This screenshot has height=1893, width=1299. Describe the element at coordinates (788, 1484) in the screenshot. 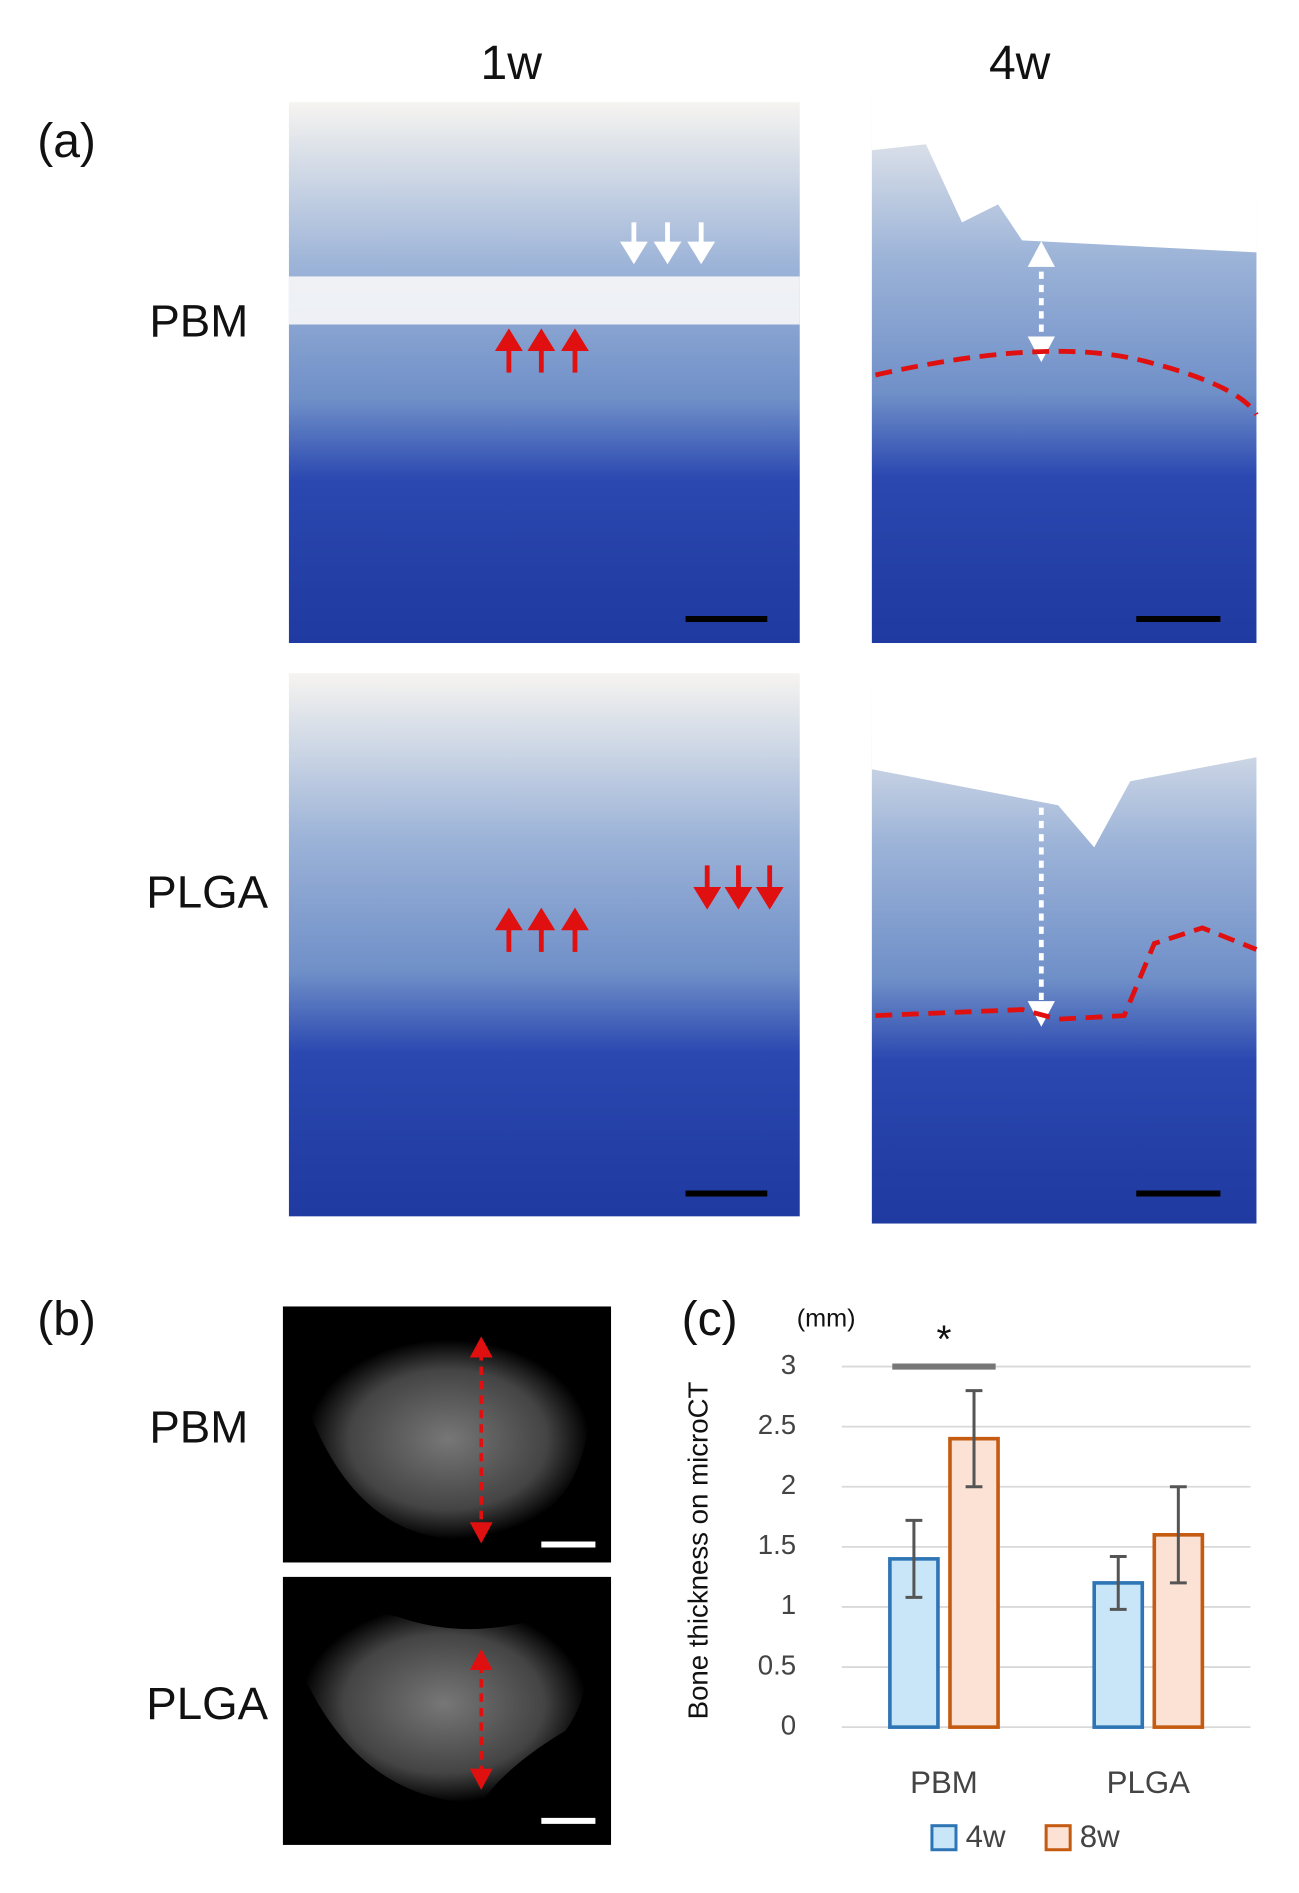

I see `y-tick-label: 2` at that location.